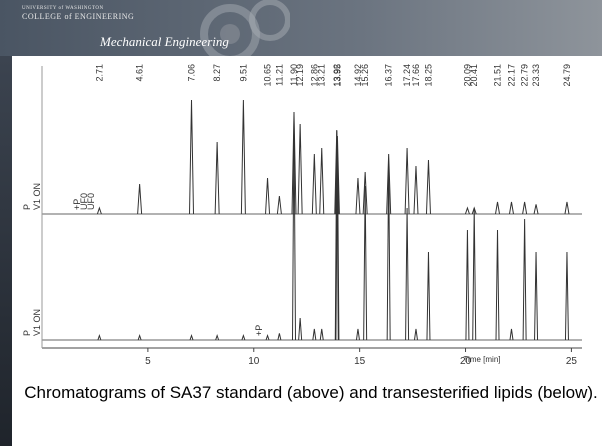  I want to click on peak-label: 24.79, so click(567, 75).